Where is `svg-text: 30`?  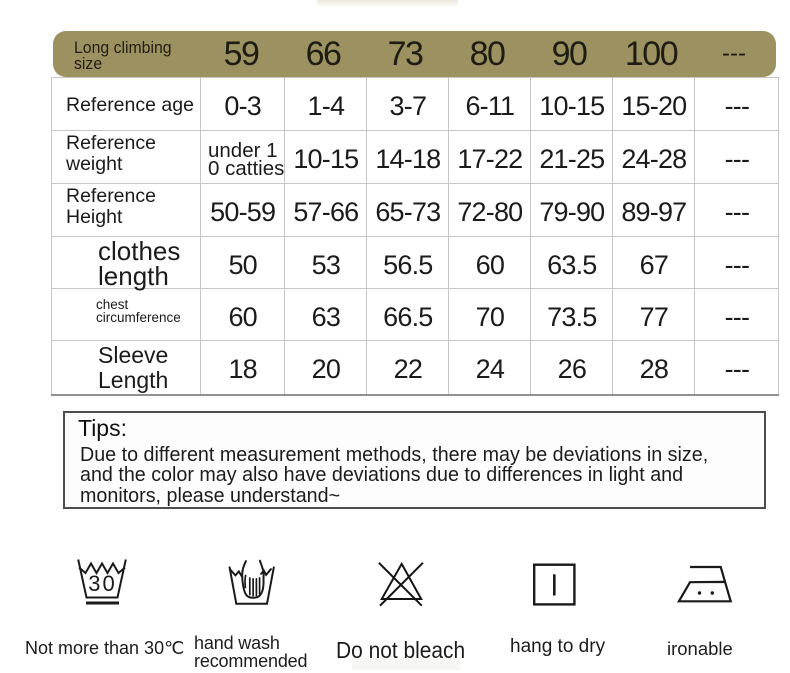 svg-text: 30 is located at coordinates (102, 583).